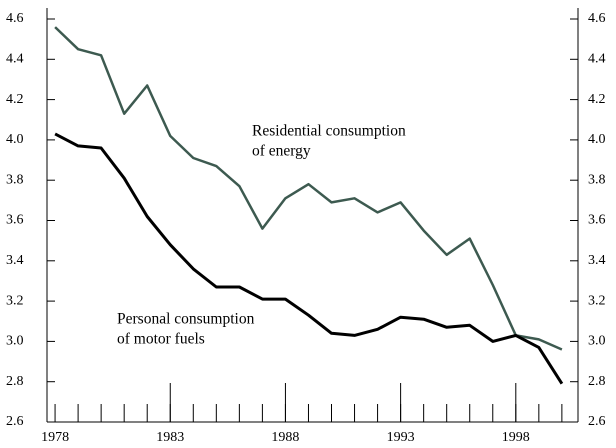 The height and width of the screenshot is (448, 616). What do you see at coordinates (597, 179) in the screenshot?
I see `y2-tick-label: 3.8` at bounding box center [597, 179].